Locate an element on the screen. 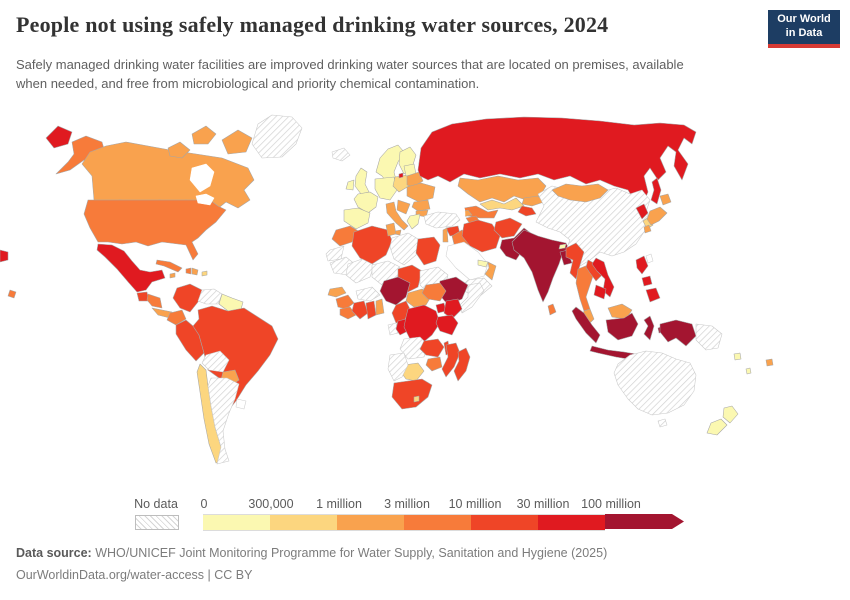  country-indonesia-west-papua is located at coordinates (678, 333).